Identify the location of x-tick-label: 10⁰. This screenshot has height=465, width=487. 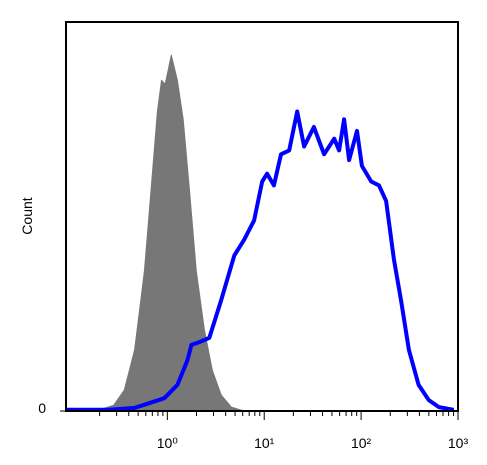
(168, 443).